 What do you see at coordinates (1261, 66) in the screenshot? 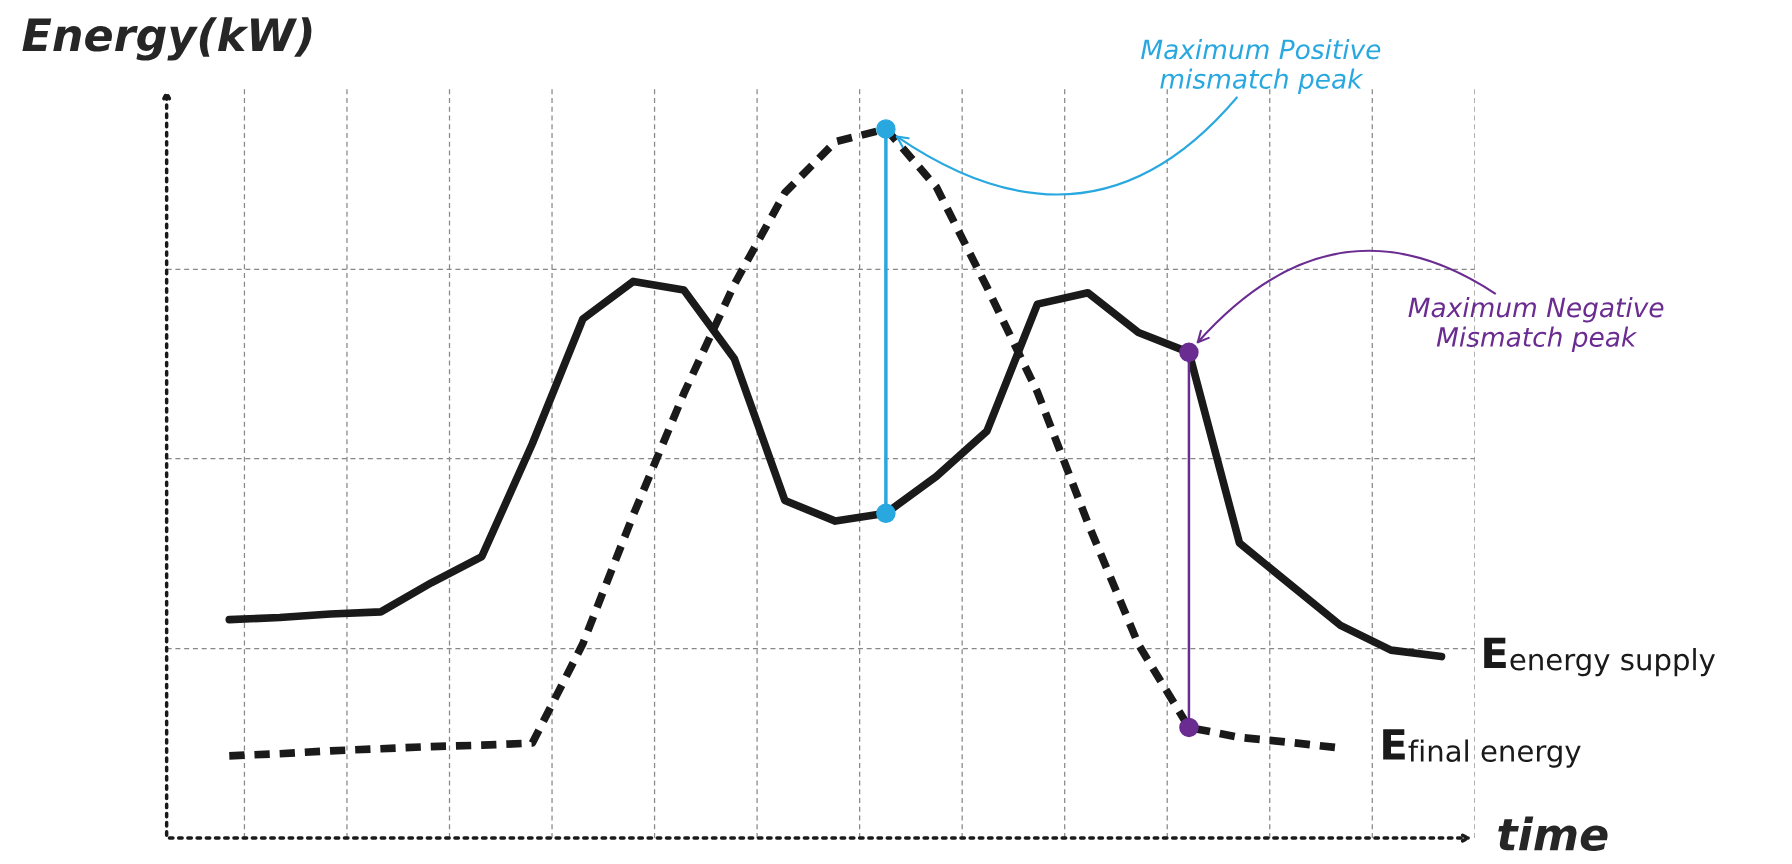
I see `text: Maximum Positive mismatch peak` at bounding box center [1261, 66].